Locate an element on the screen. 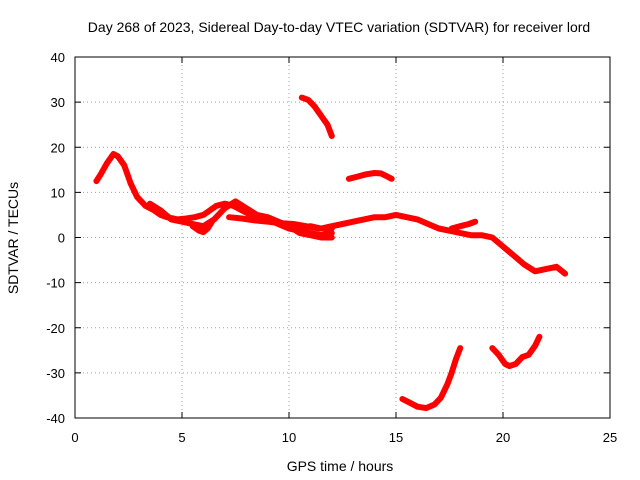 The width and height of the screenshot is (640, 480). y-tick-label: -10 is located at coordinates (55, 283).